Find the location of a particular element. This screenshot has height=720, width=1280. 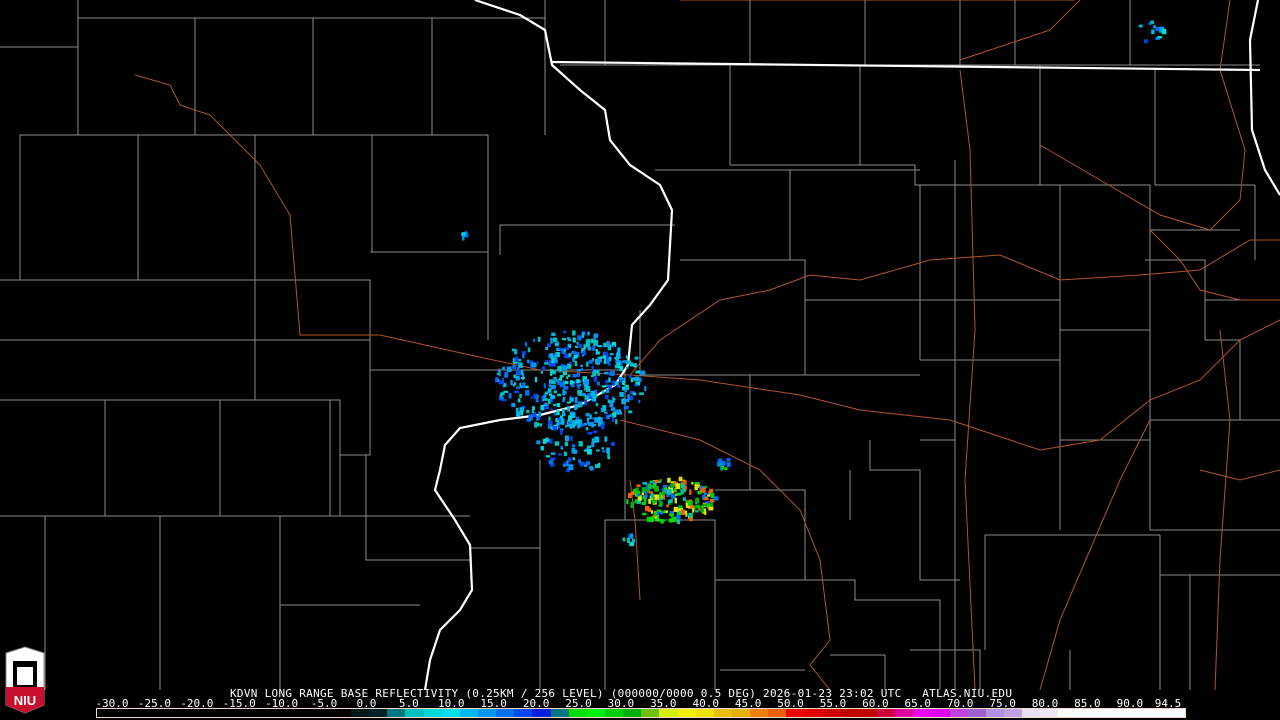

legend-tick: 35.0 is located at coordinates (663, 703).